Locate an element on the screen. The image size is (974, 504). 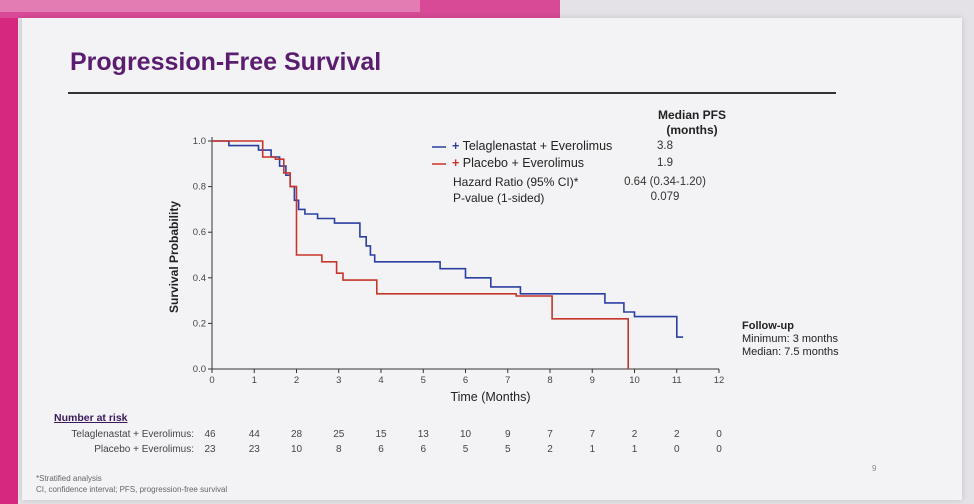
legend-pvalue-value: 0.079 is located at coordinates (665, 197).